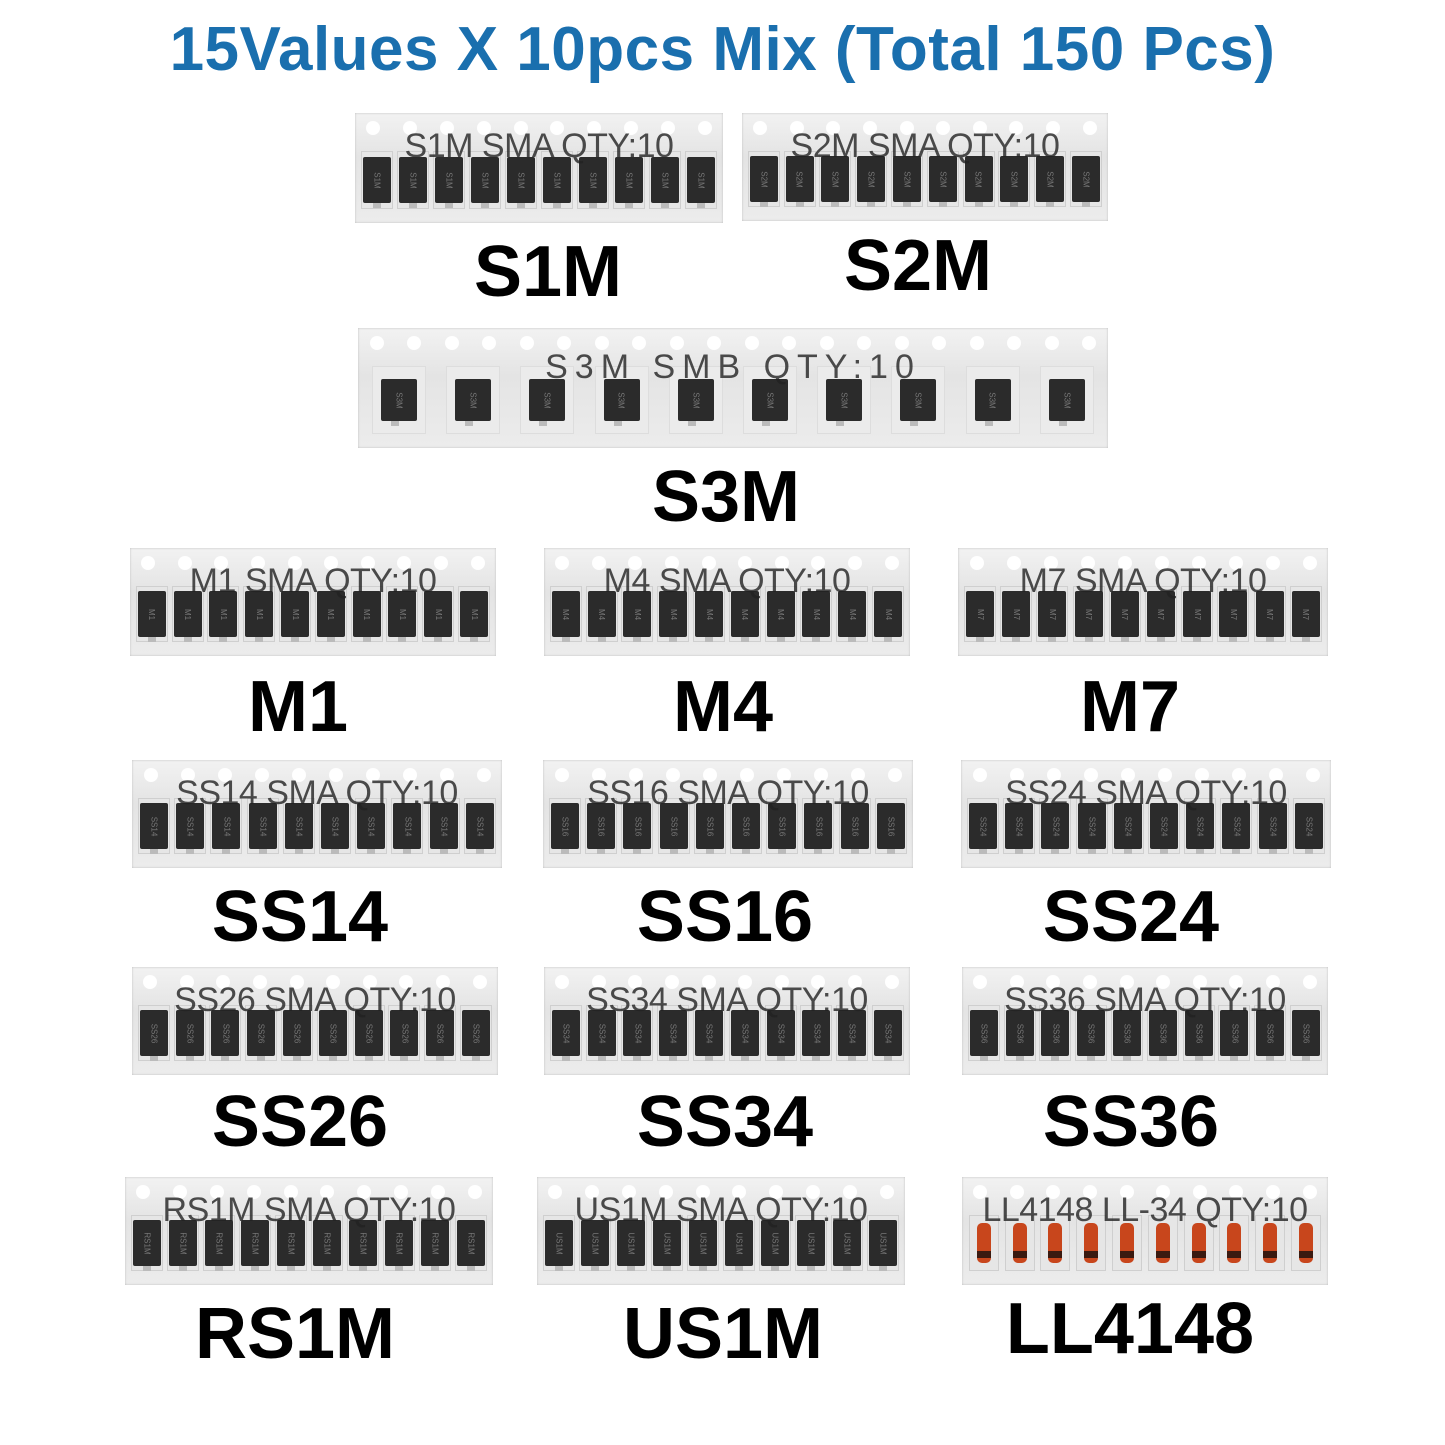  I want to click on component-marking: S2M, so click(1014, 179).